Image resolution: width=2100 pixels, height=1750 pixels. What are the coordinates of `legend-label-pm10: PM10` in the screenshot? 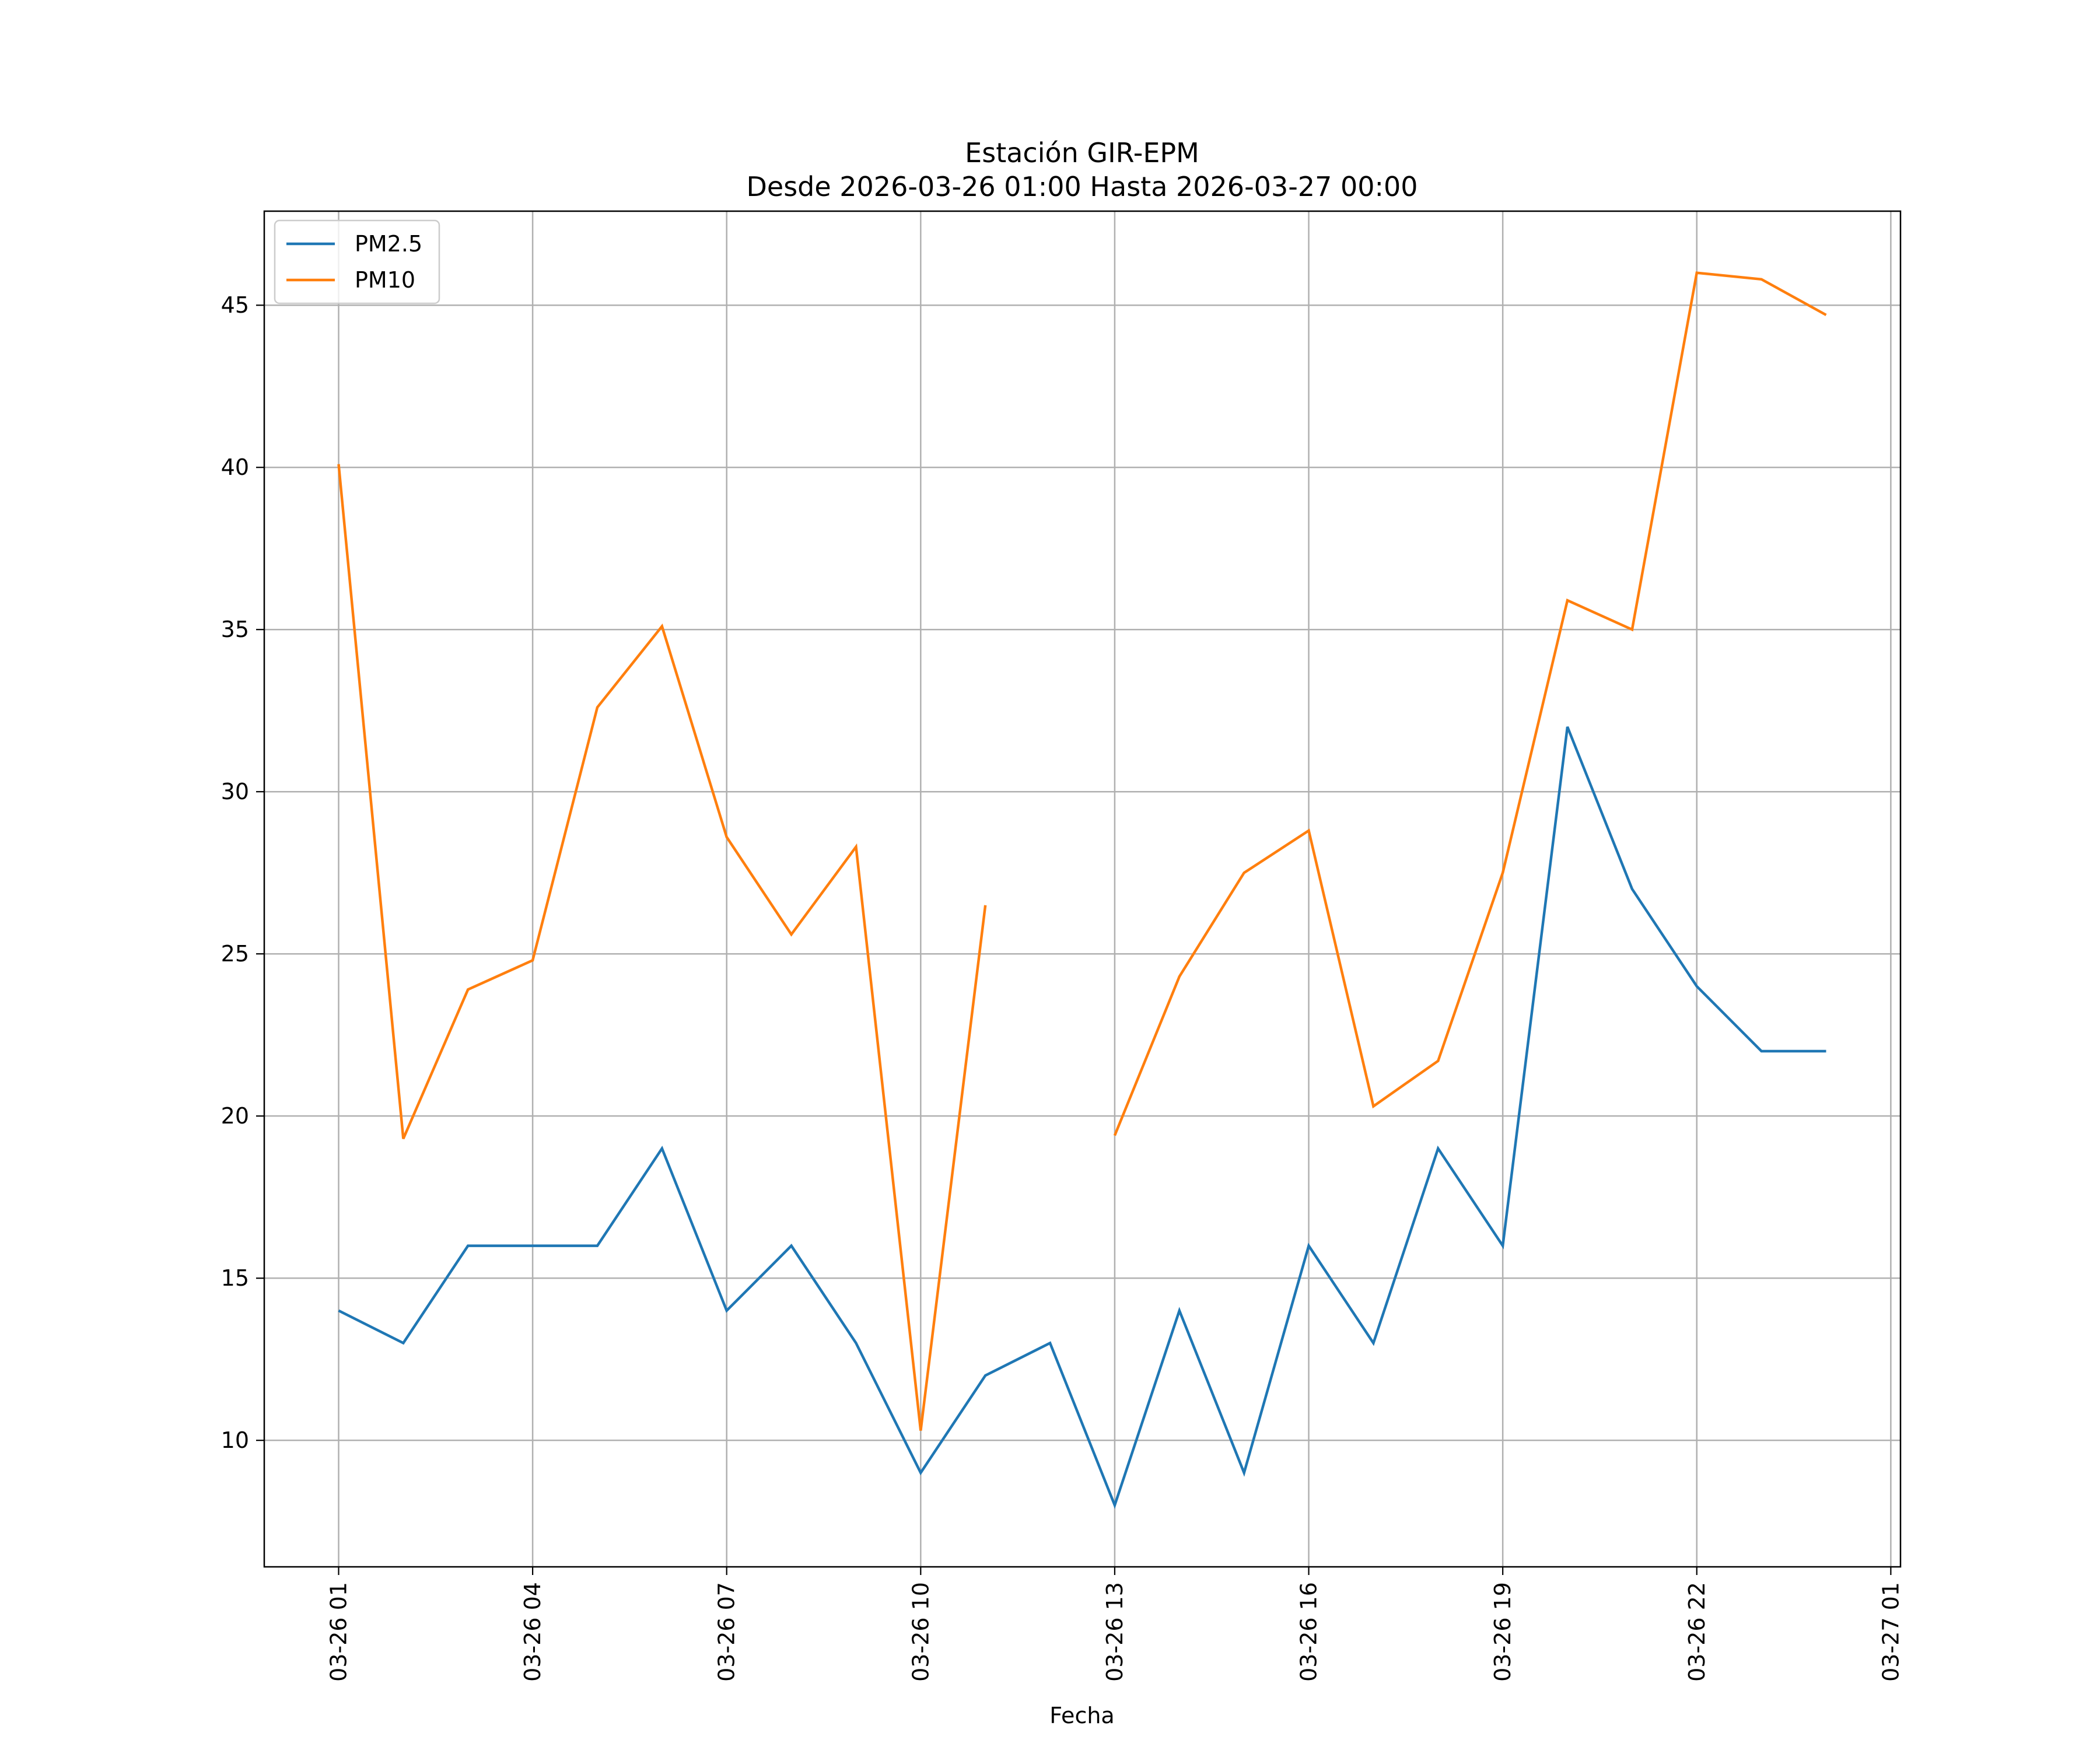 It's located at (385, 280).